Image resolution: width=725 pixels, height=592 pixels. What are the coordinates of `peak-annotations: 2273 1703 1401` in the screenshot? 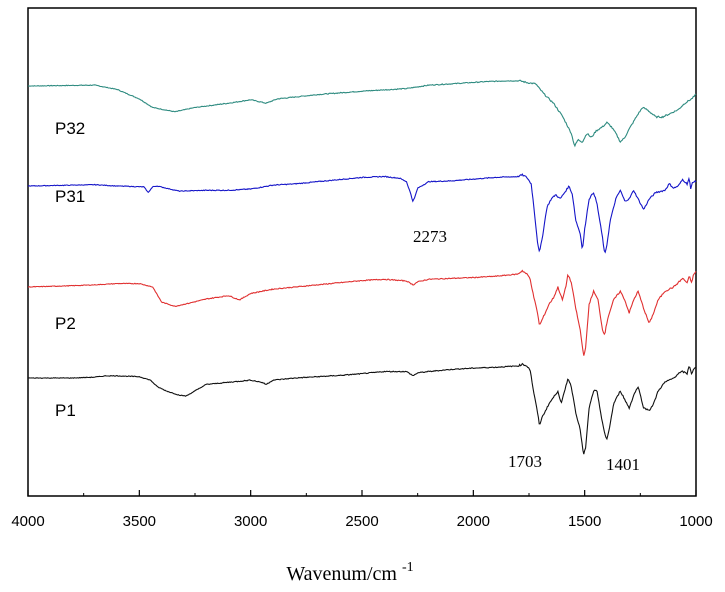 It's located at (526, 350).